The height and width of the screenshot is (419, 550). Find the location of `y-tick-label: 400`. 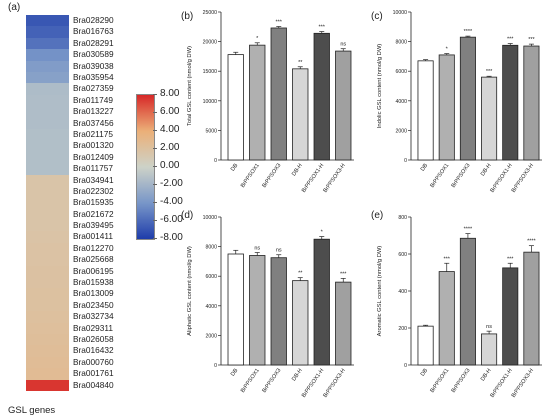

y-tick-label: 400 is located at coordinates (402, 292).